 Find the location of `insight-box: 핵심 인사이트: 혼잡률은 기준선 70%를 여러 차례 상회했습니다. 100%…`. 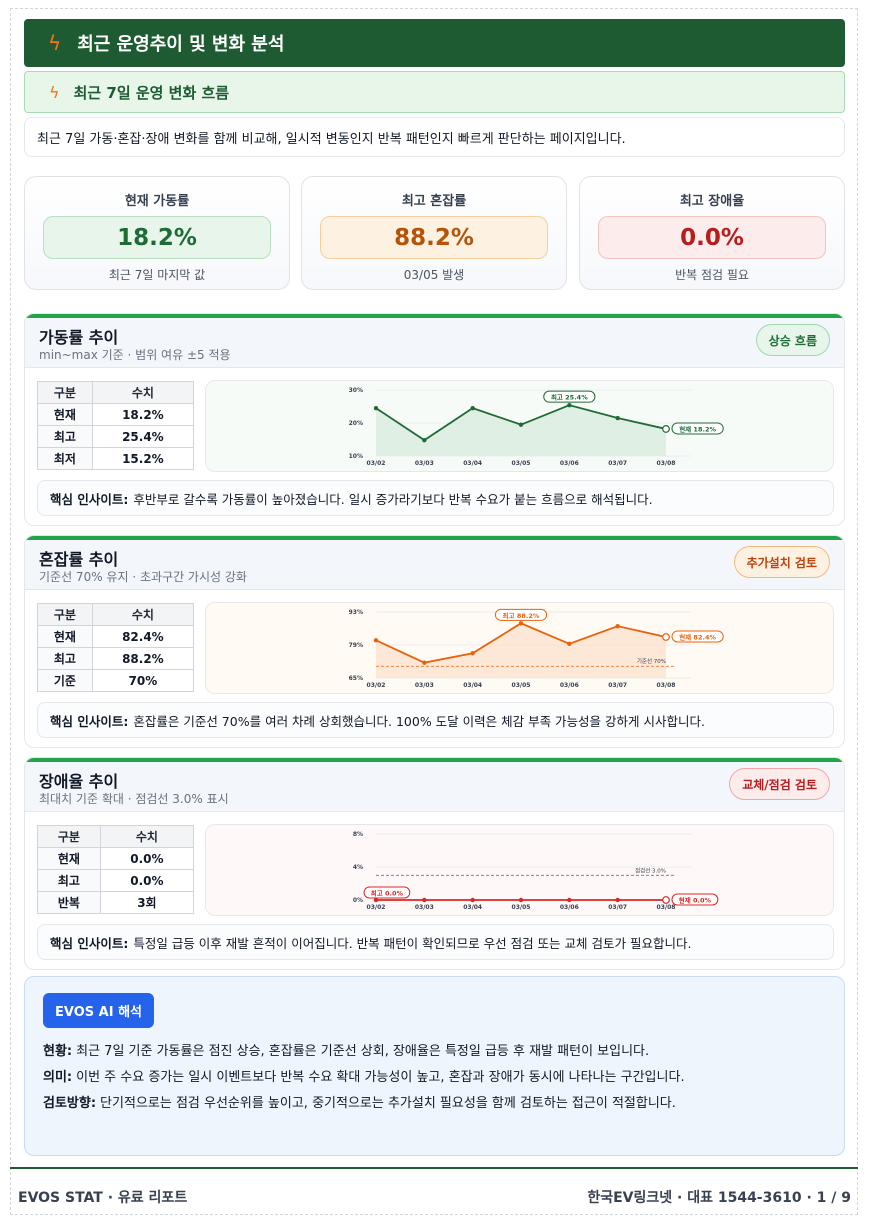

insight-box: 핵심 인사이트: 혼잡률은 기준선 70%를 여러 차례 상회했습니다. 100%… is located at coordinates (435, 720).